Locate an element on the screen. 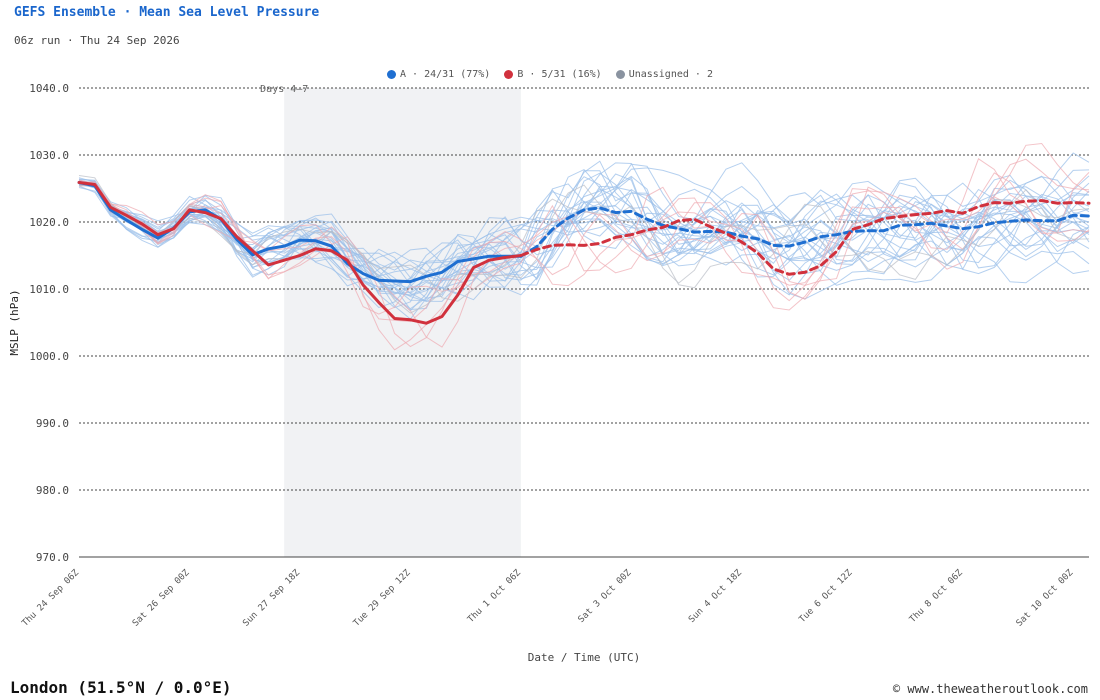  y-tick-label: 1040.0 is located at coordinates (49, 88).